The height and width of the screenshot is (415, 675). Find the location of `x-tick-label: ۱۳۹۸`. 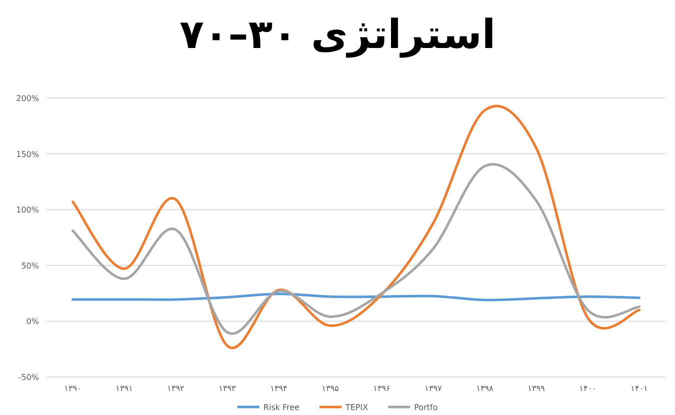

x-tick-label: ۱۳۹۸ is located at coordinates (485, 388).